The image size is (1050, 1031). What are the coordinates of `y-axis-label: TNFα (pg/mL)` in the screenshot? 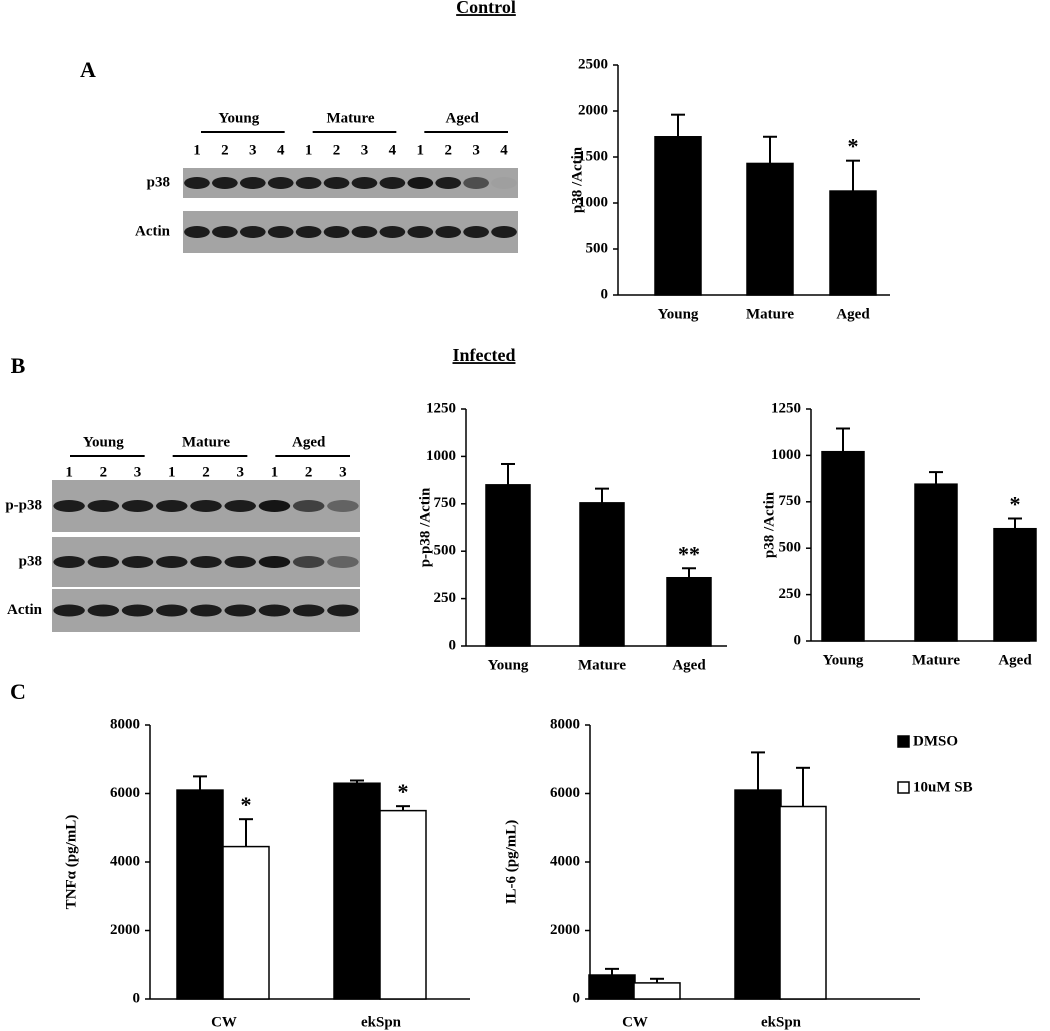 It's located at (71, 862).